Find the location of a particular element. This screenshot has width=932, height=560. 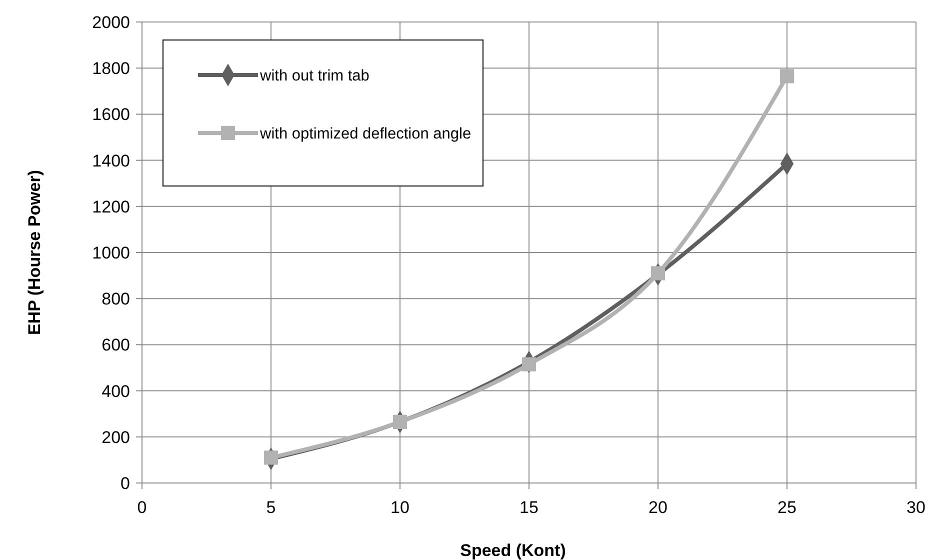

x-tick-label: 5 is located at coordinates (271, 507).